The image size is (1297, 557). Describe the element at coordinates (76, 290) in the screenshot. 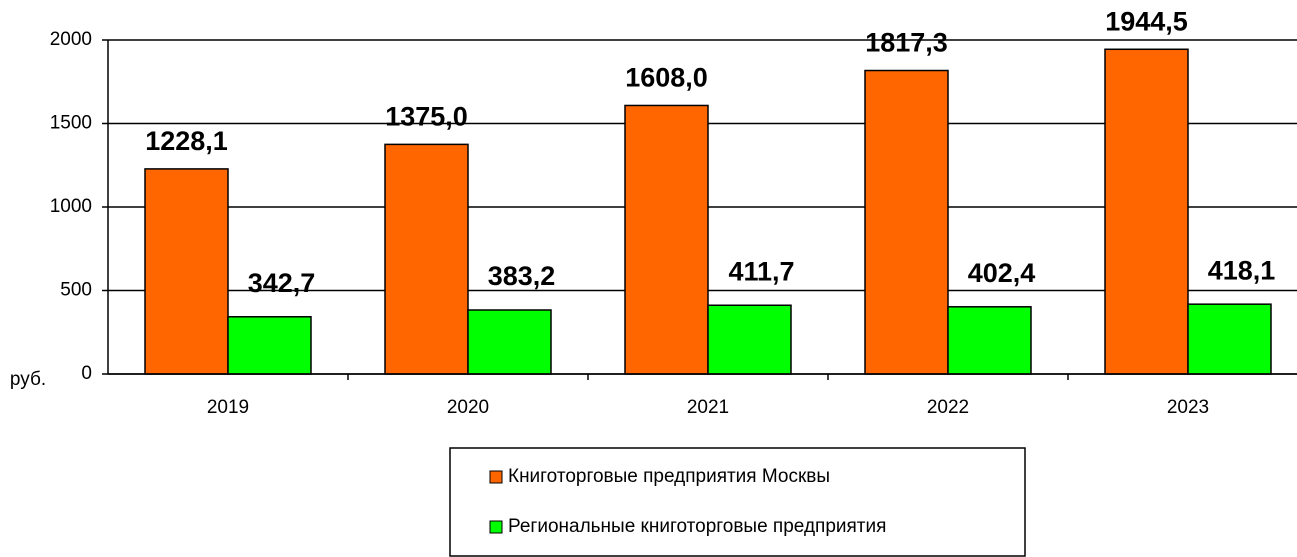

I see `y-tick-label: 500` at that location.